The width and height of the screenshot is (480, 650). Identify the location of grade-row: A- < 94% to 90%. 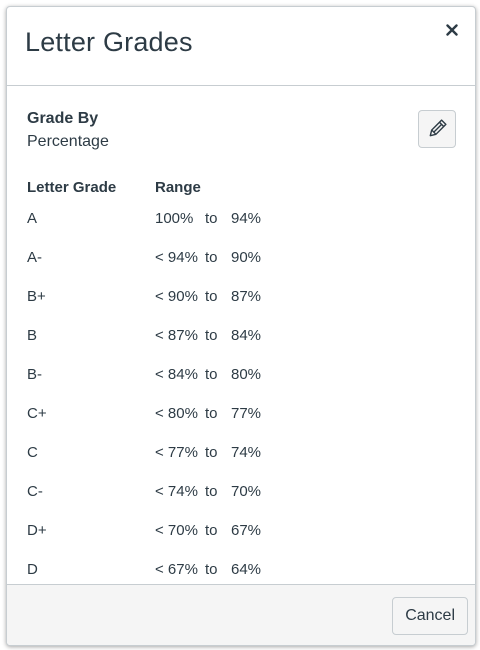
(241, 266).